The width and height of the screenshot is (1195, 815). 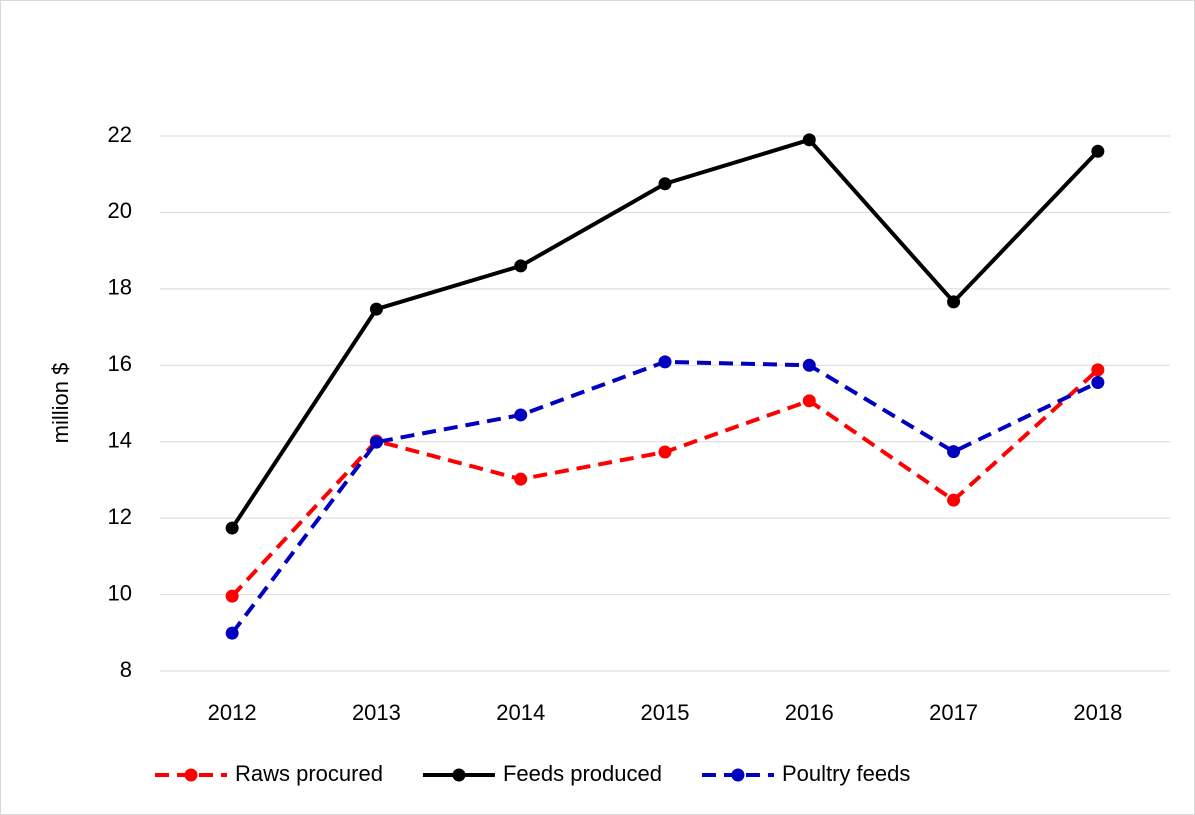 What do you see at coordinates (232, 712) in the screenshot?
I see `x-tick-label: 2012` at bounding box center [232, 712].